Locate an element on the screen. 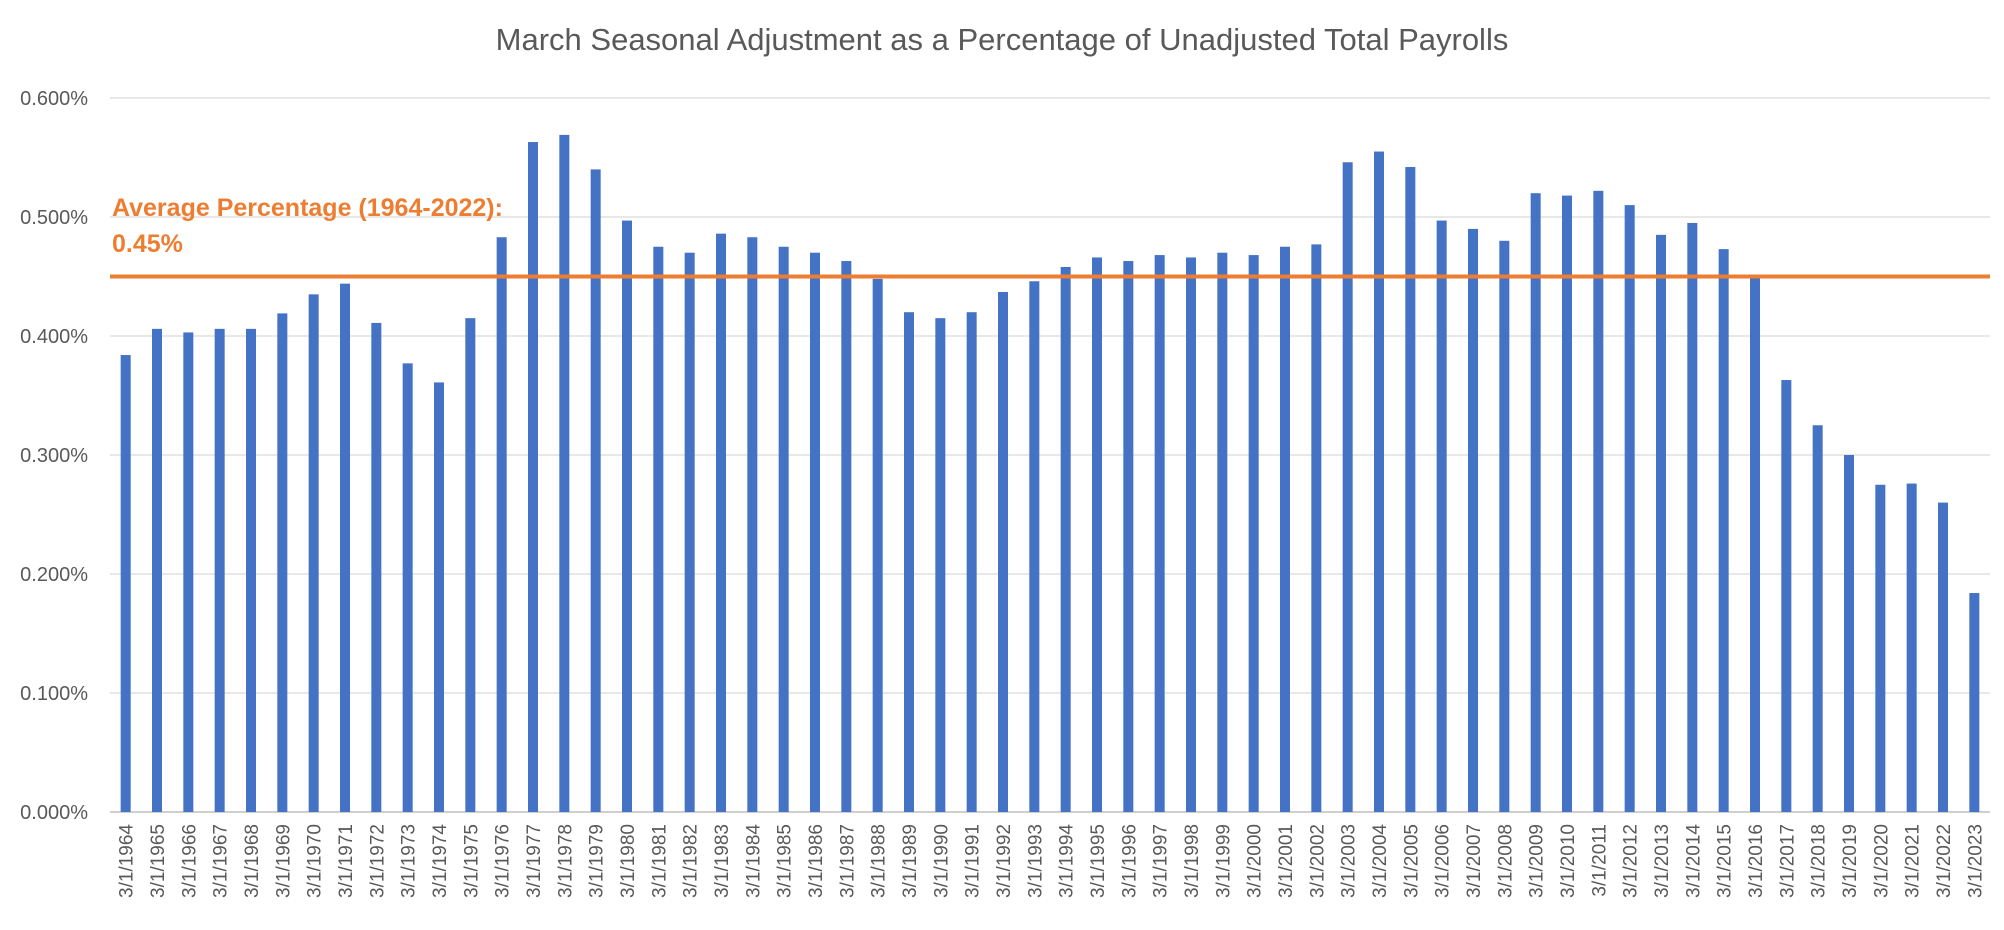 The image size is (2004, 930). x-tick-label: 3/1/1999 is located at coordinates (1223, 861).